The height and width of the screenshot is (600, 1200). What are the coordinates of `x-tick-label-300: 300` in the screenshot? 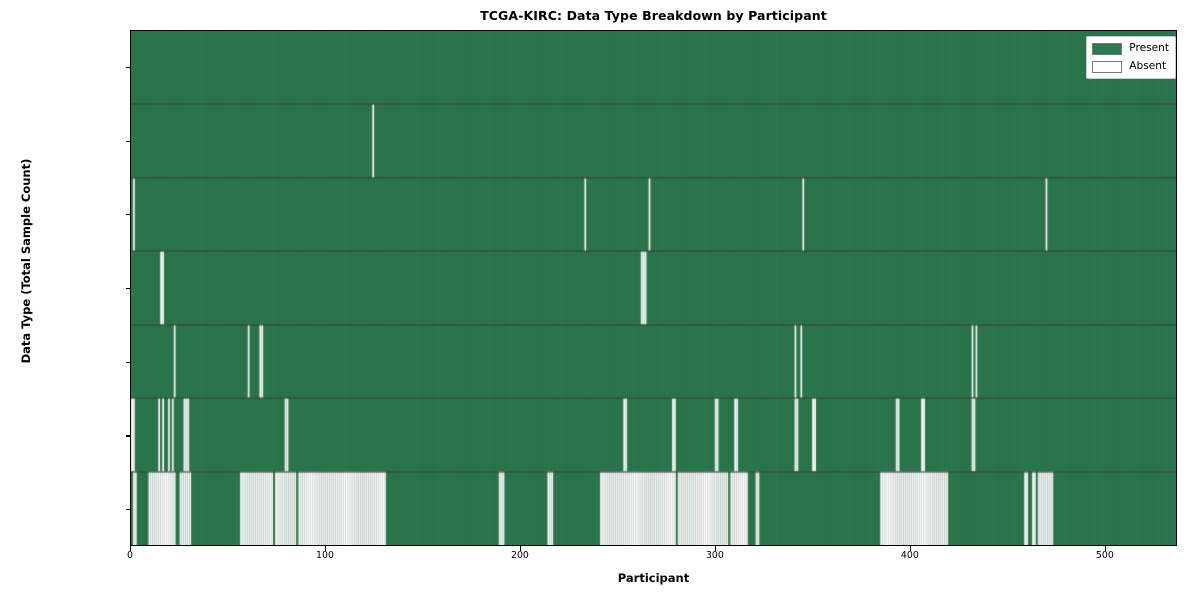 It's located at (714, 555).